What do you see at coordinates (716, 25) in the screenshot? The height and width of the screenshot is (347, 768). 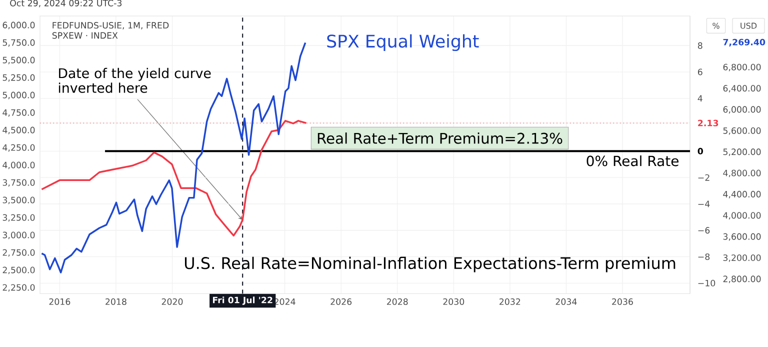 I see `y2-axis-title: %` at bounding box center [716, 25].